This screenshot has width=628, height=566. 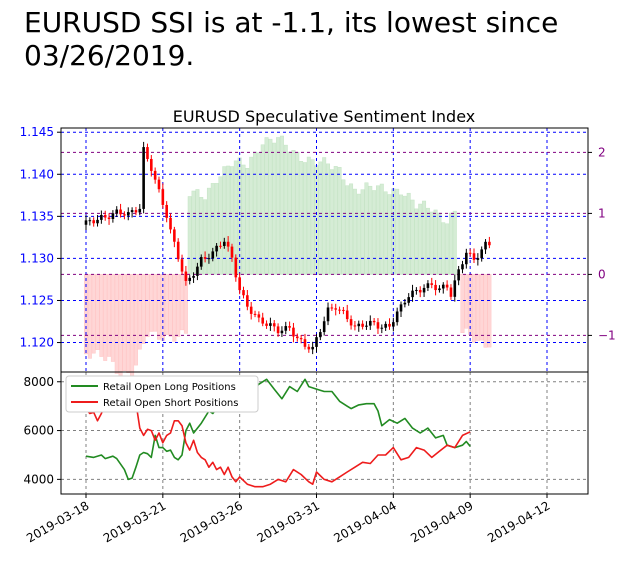 I want to click on date-tick-label: 2019-03-31, so click(x=288, y=521).